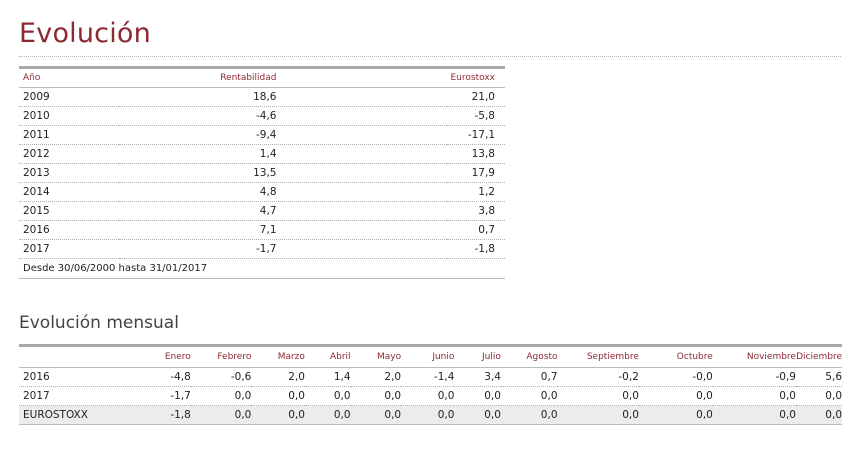  I want to click on header-month: Marzo, so click(278, 356).